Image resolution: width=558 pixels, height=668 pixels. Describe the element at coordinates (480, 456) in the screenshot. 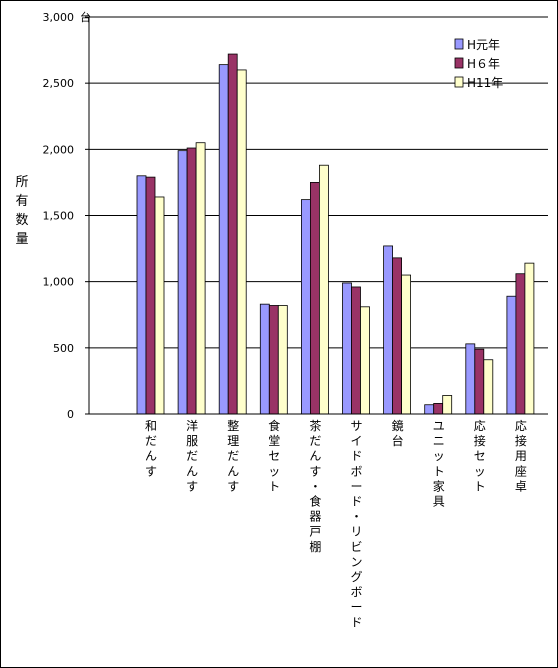

I see `category-label: 応接セット` at that location.